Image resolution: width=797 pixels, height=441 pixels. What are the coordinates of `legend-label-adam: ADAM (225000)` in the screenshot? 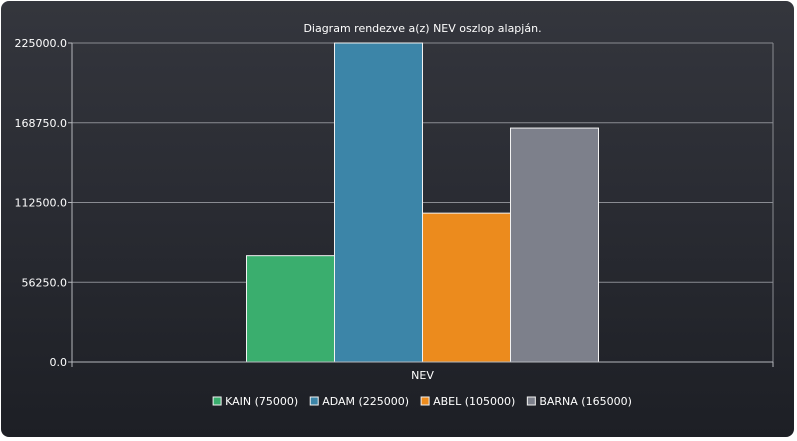 It's located at (365, 401).